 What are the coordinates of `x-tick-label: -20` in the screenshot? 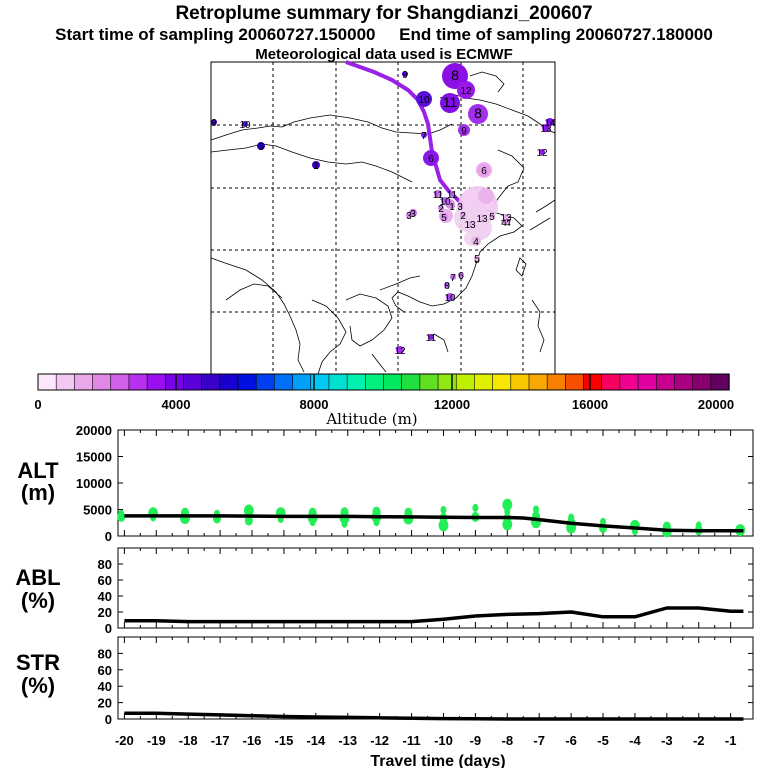 It's located at (124, 740).